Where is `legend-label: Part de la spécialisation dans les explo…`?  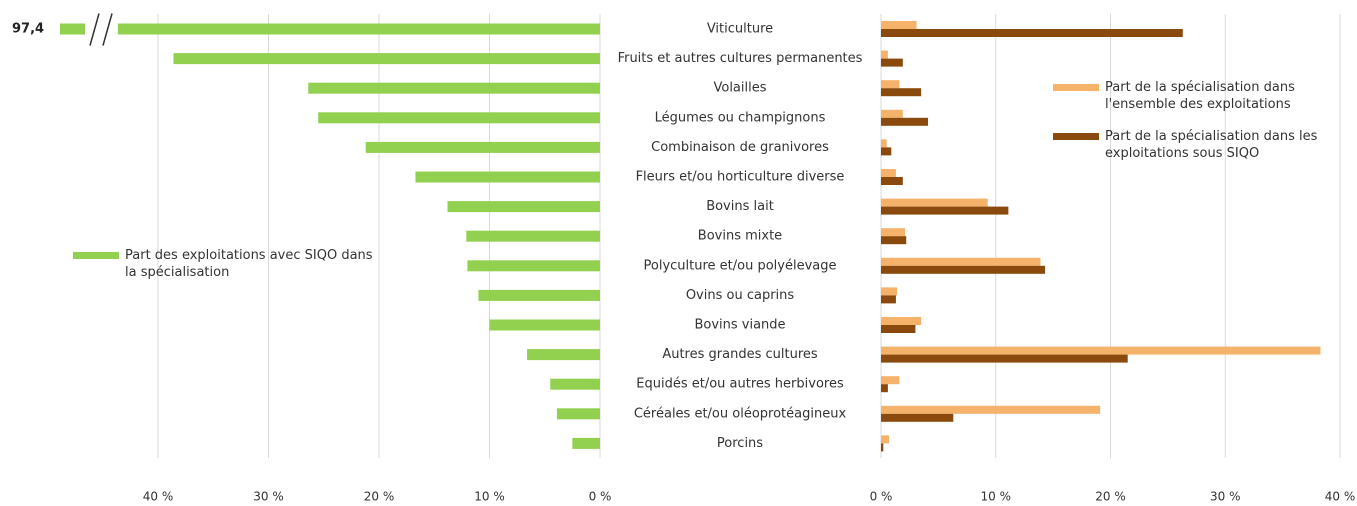 legend-label: Part de la spécialisation dans les explo… is located at coordinates (1211, 145).